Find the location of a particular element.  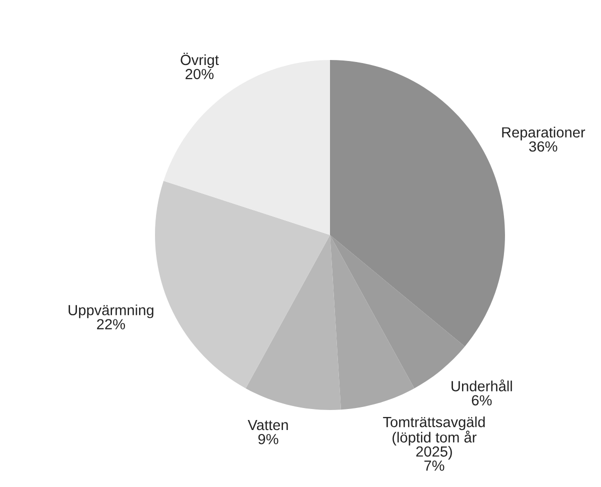

slice-label: Uppvärmning is located at coordinates (111, 311).